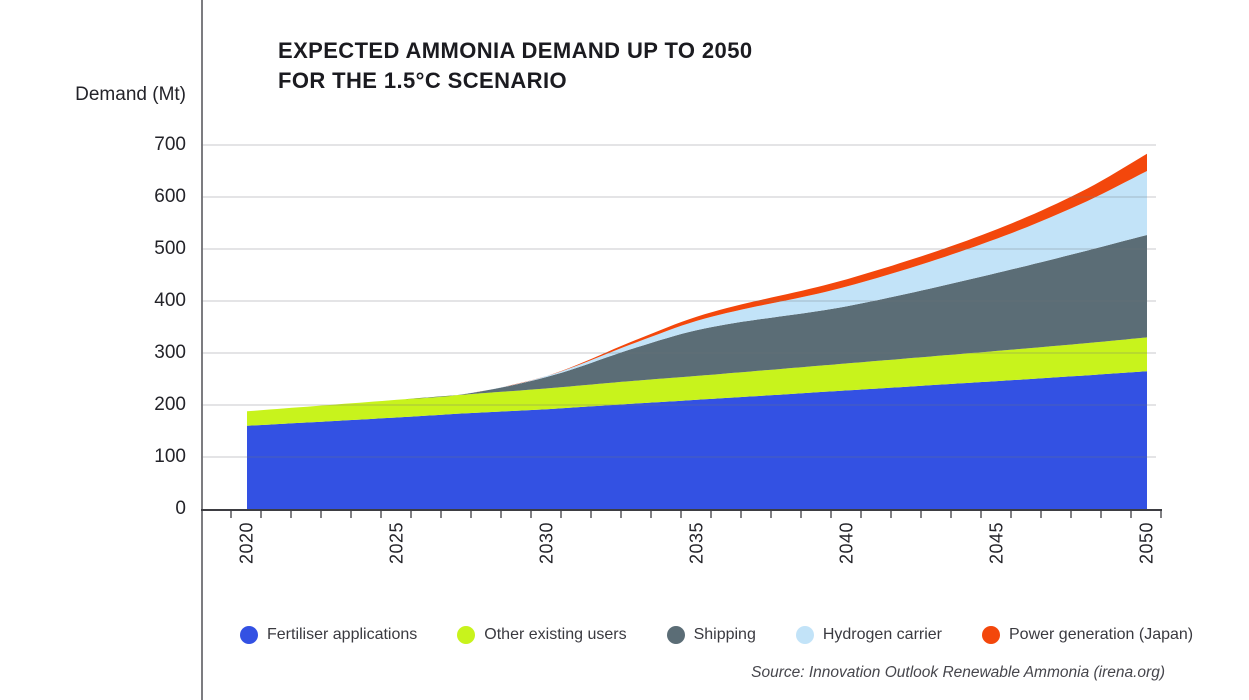 This screenshot has width=1249, height=700. Describe the element at coordinates (546, 543) in the screenshot. I see `x-tick-label-2030: 2030` at that location.